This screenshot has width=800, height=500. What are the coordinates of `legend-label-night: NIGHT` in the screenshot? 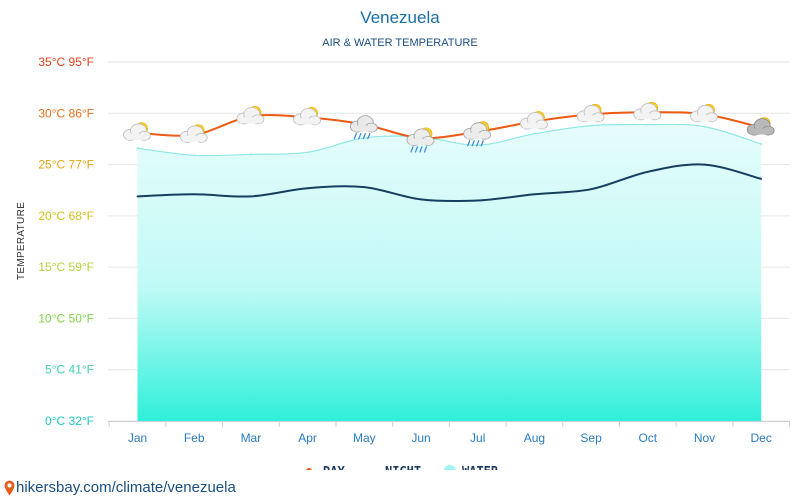 It's located at (403, 467).